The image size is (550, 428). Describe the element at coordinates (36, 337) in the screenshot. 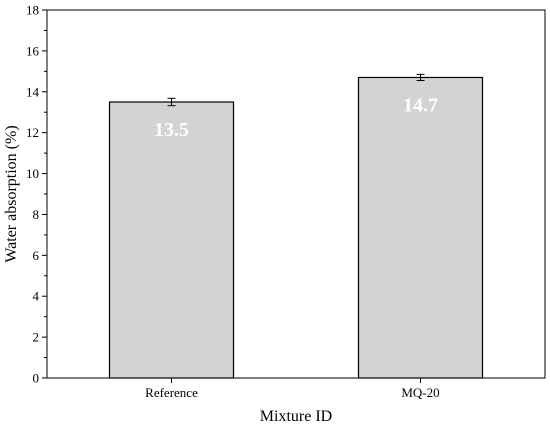

I see `y-tick-label: 2` at that location.